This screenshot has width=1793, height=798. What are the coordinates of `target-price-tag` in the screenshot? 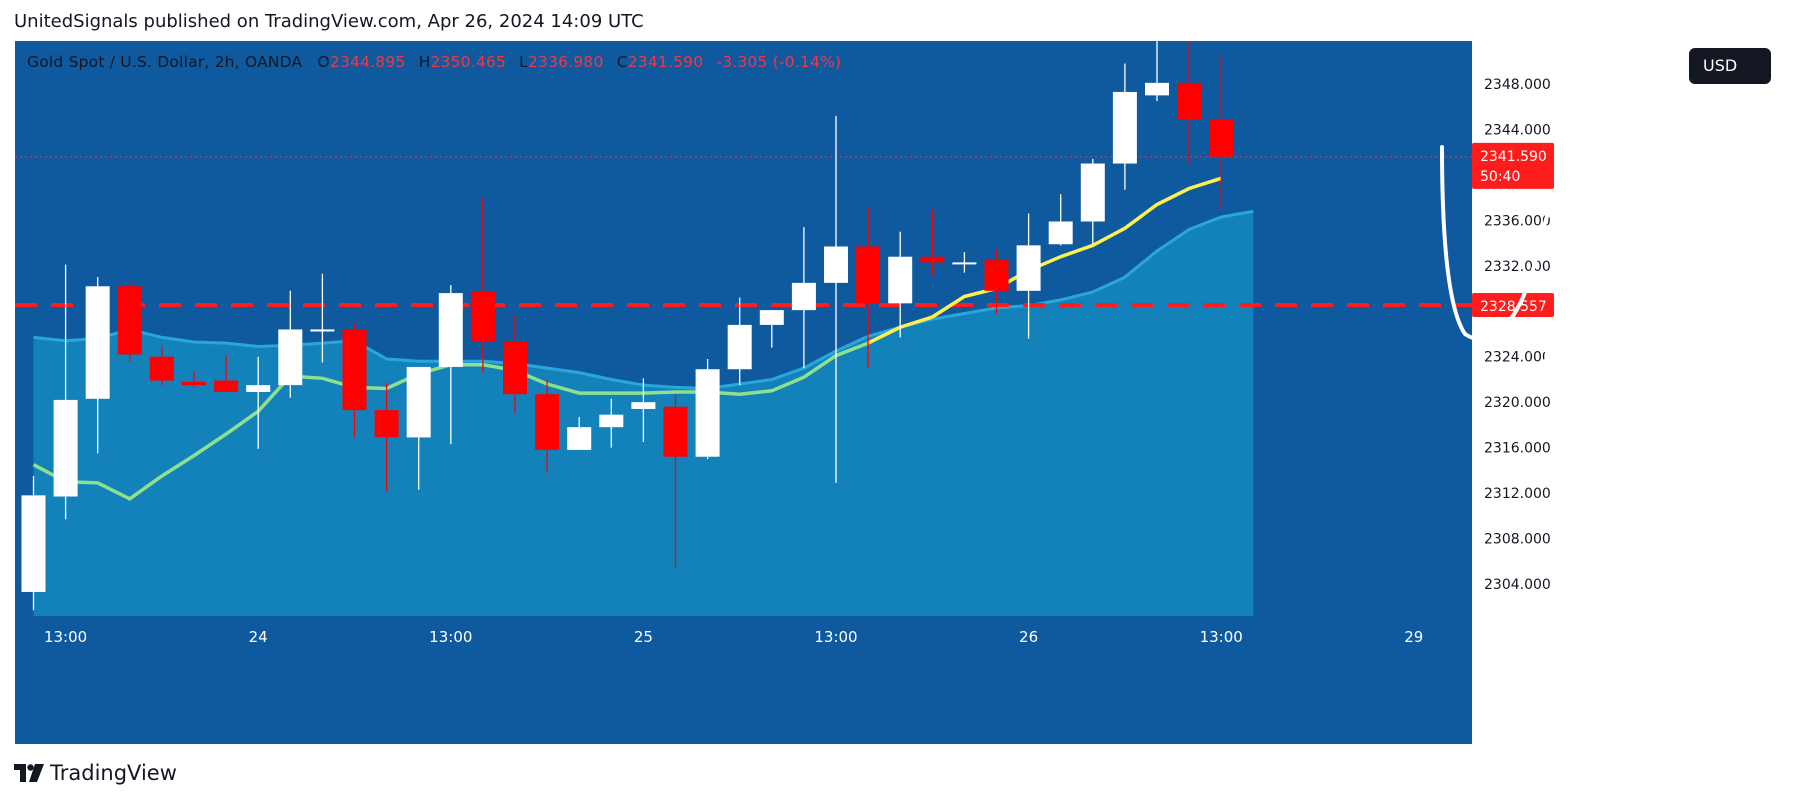 It's located at (1513, 304).